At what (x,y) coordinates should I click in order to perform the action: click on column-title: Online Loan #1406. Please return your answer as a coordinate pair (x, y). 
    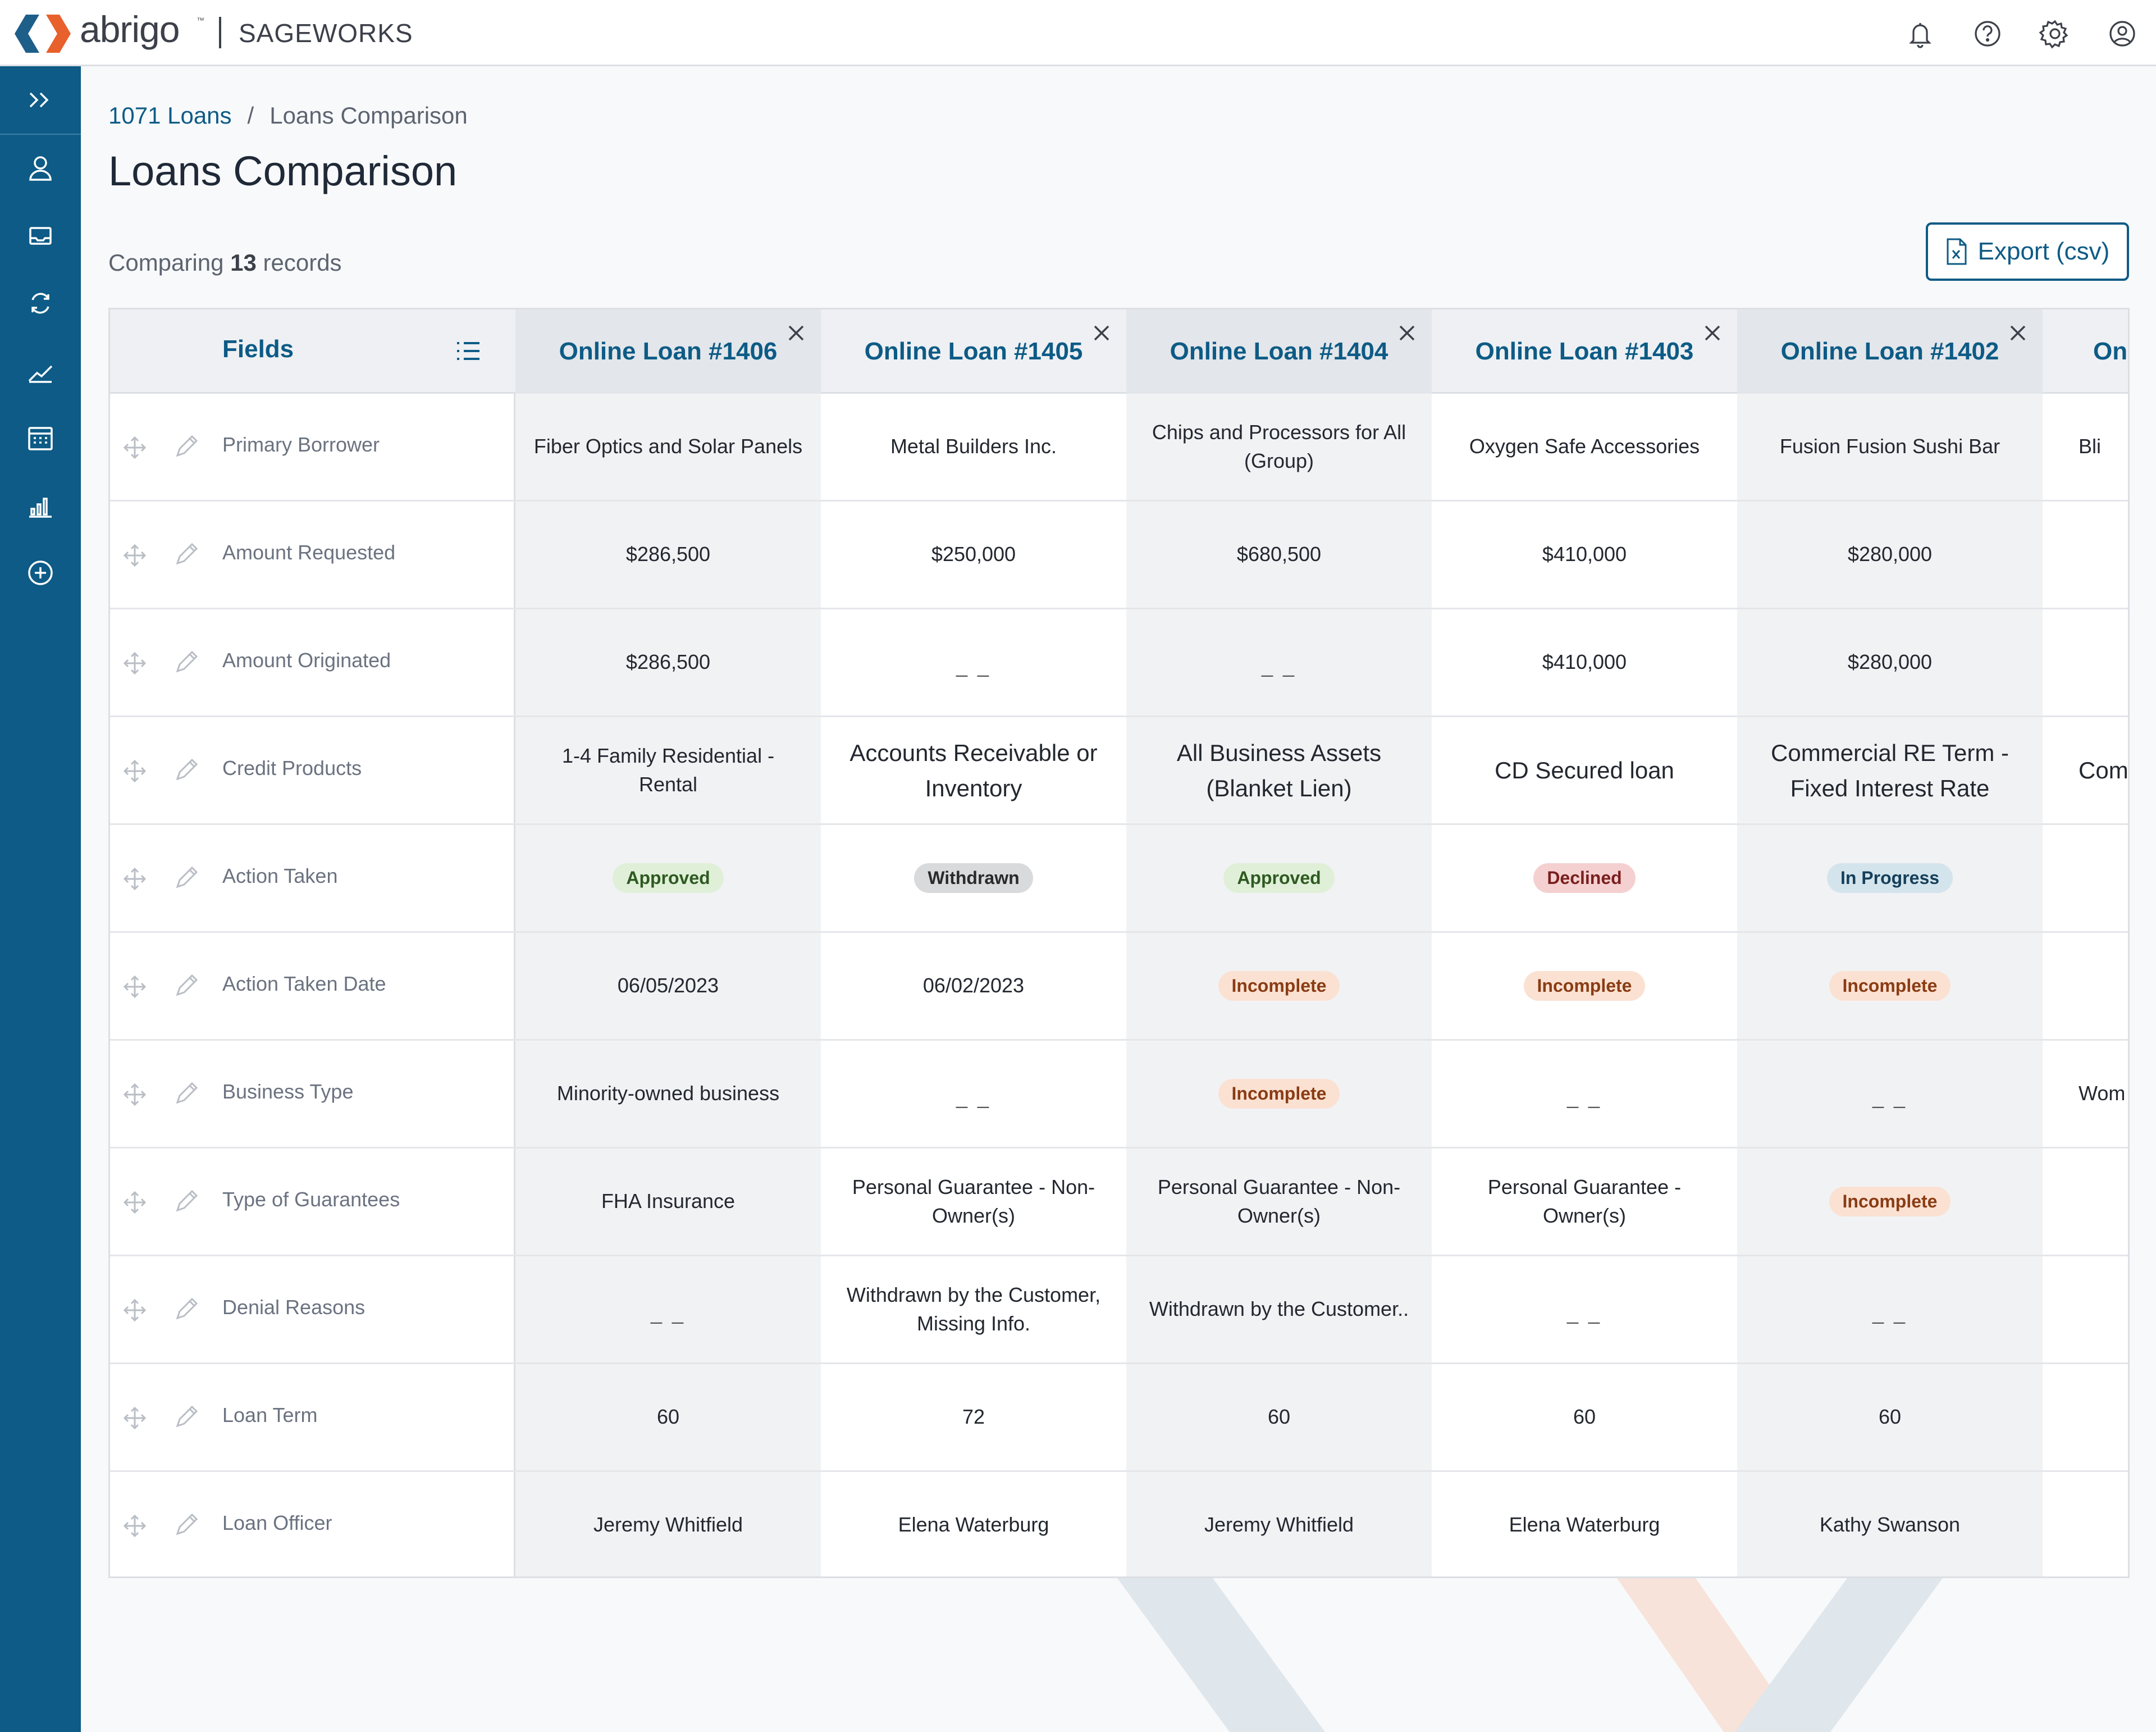
    Looking at the image, I should click on (668, 352).